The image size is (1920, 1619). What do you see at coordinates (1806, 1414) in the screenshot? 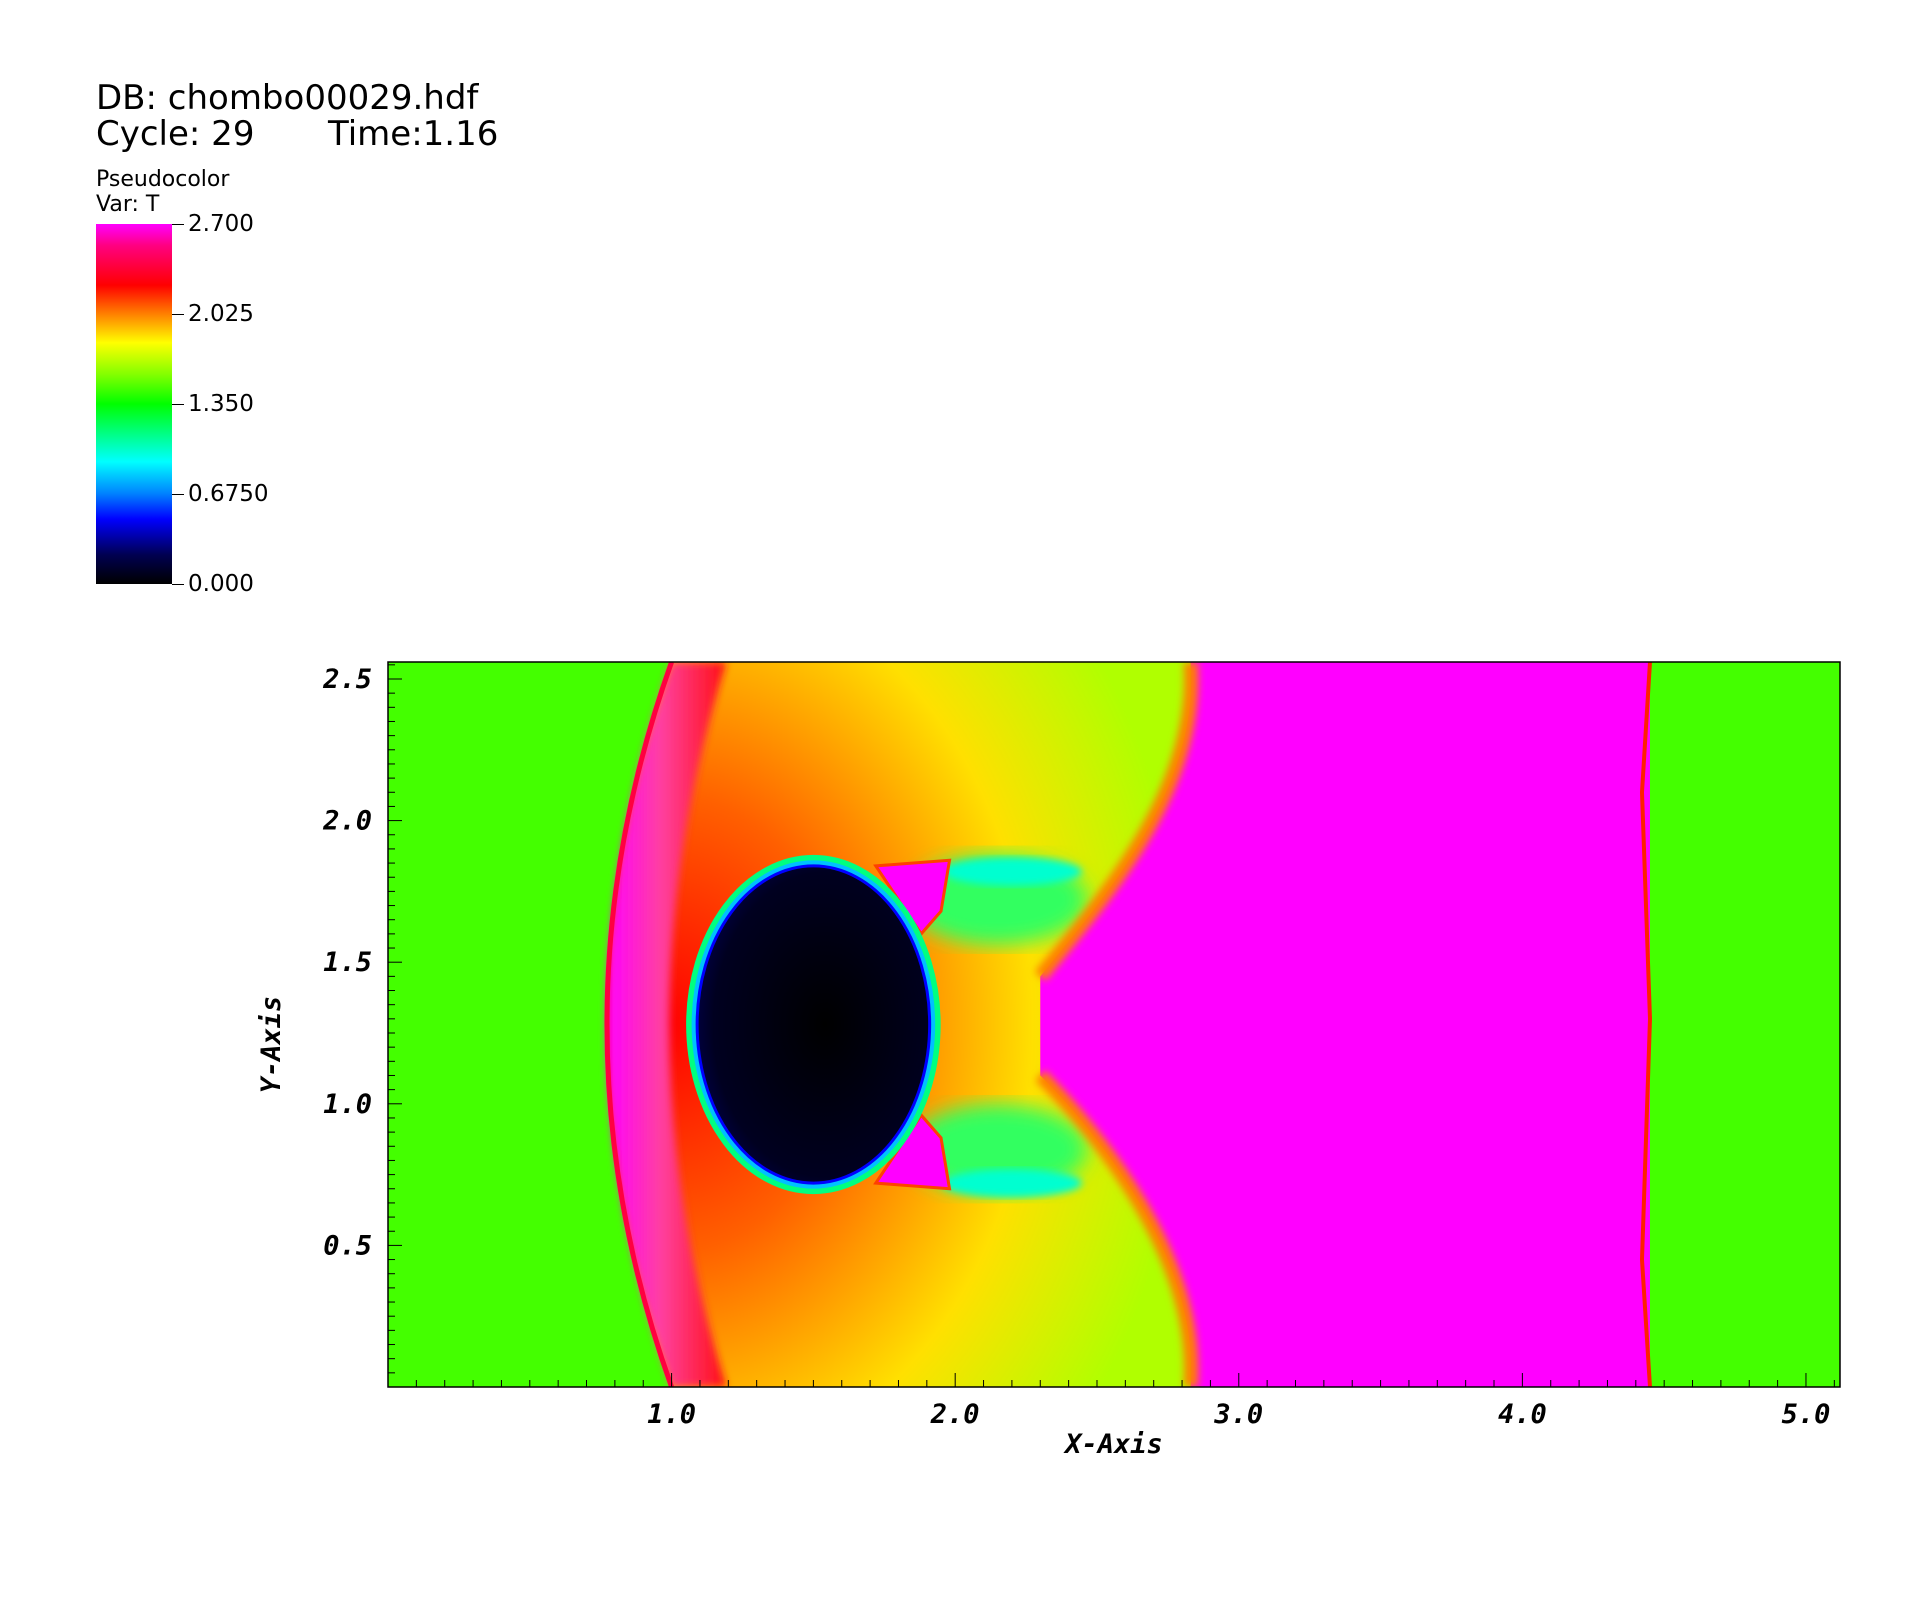
I see `x-tick-label: 5.0` at bounding box center [1806, 1414].